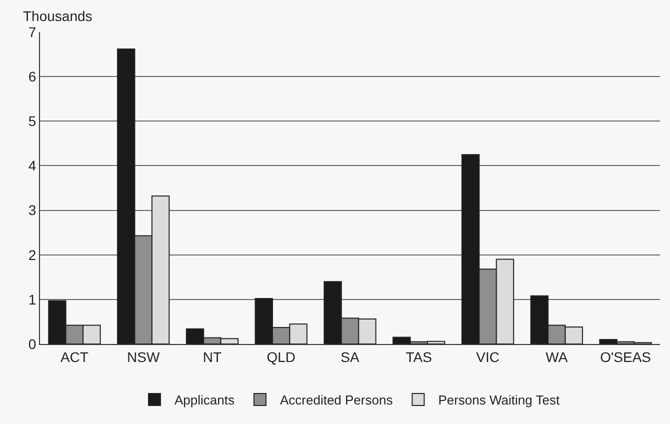 This screenshot has height=424, width=670. Describe the element at coordinates (419, 356) in the screenshot. I see `x-tick-label: TAS` at that location.